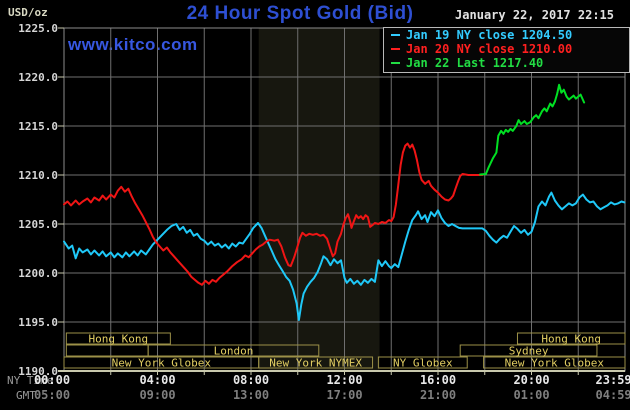  I want to click on chart-title: 24 Hour Spot Gold (Bid), so click(300, 13).